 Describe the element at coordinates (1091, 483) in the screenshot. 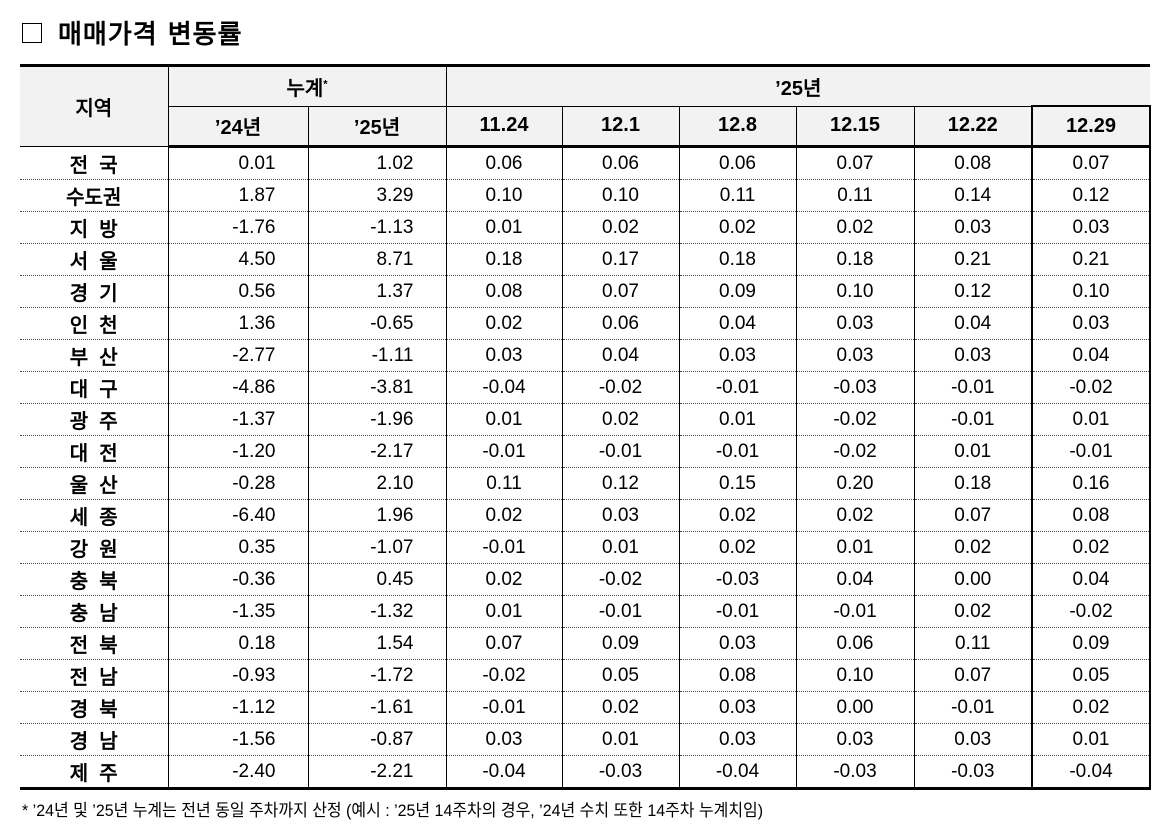

I see `value-cell: 0.16` at that location.